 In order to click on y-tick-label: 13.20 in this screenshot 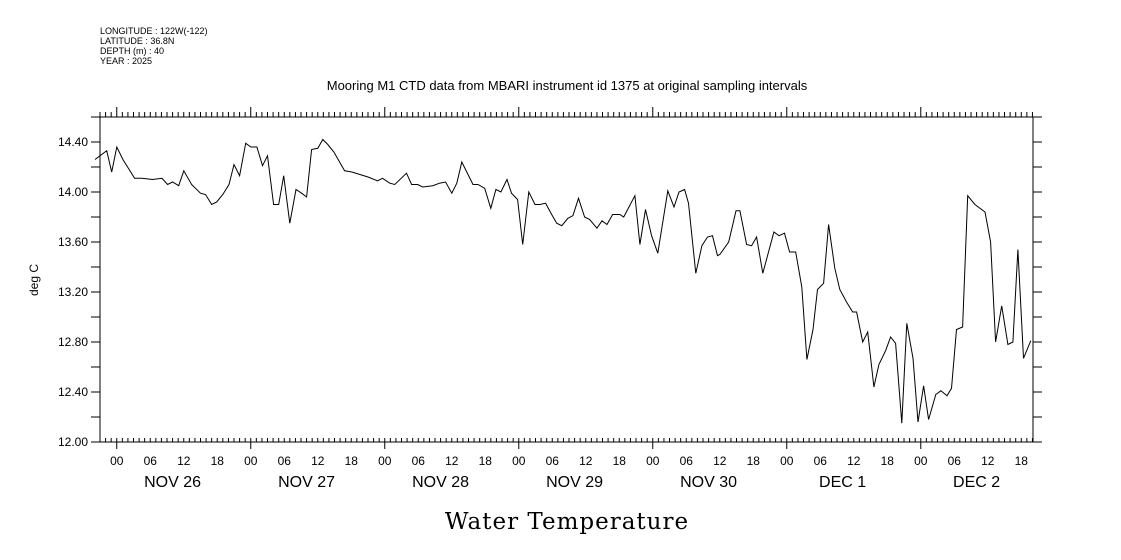, I will do `click(73, 292)`.